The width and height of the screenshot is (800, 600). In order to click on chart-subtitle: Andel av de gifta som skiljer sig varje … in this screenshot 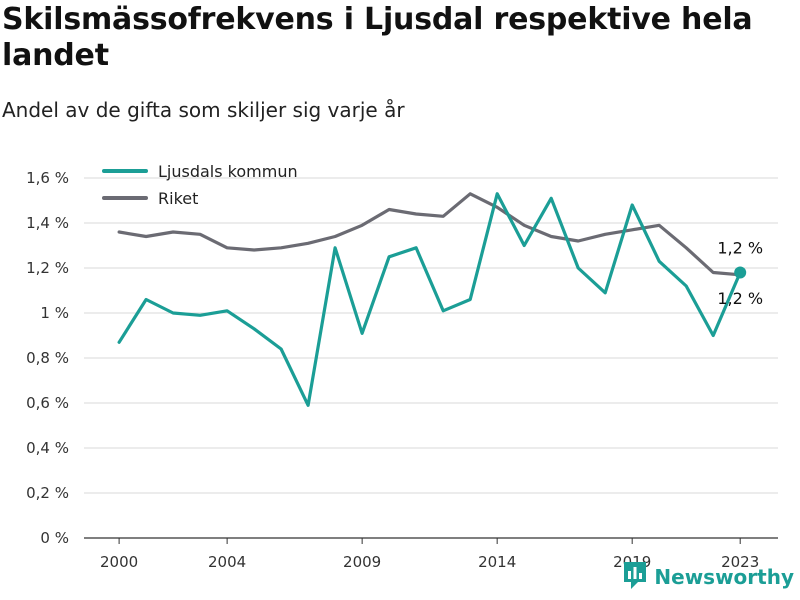, I will do `click(203, 110)`.